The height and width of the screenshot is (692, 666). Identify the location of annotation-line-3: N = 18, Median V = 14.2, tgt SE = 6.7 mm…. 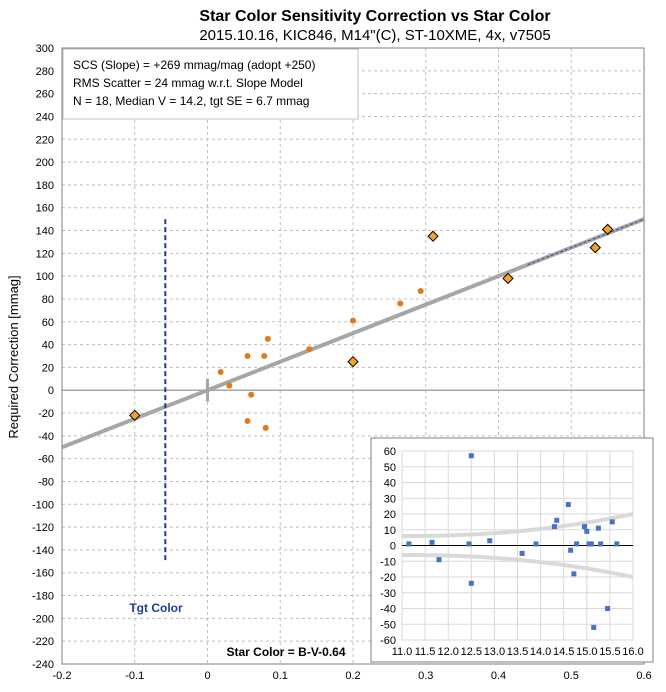
(191, 101).